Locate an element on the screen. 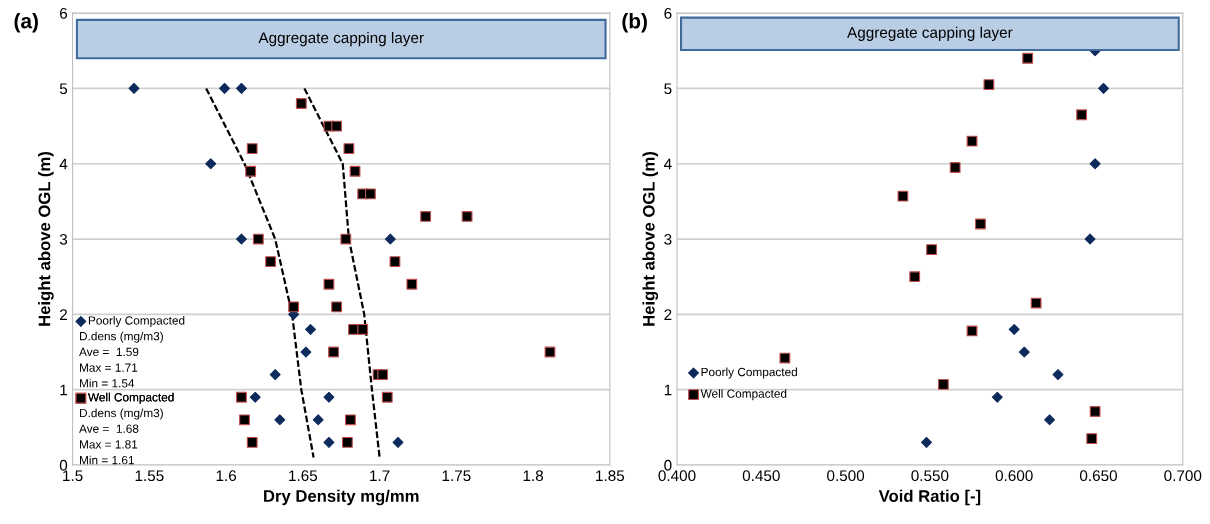 Image resolution: width=1210 pixels, height=524 pixels. annotation: D.dens (mg/m3) Ave = 1.68 Max = 1.81 Min = 1.61 is located at coordinates (121, 436).